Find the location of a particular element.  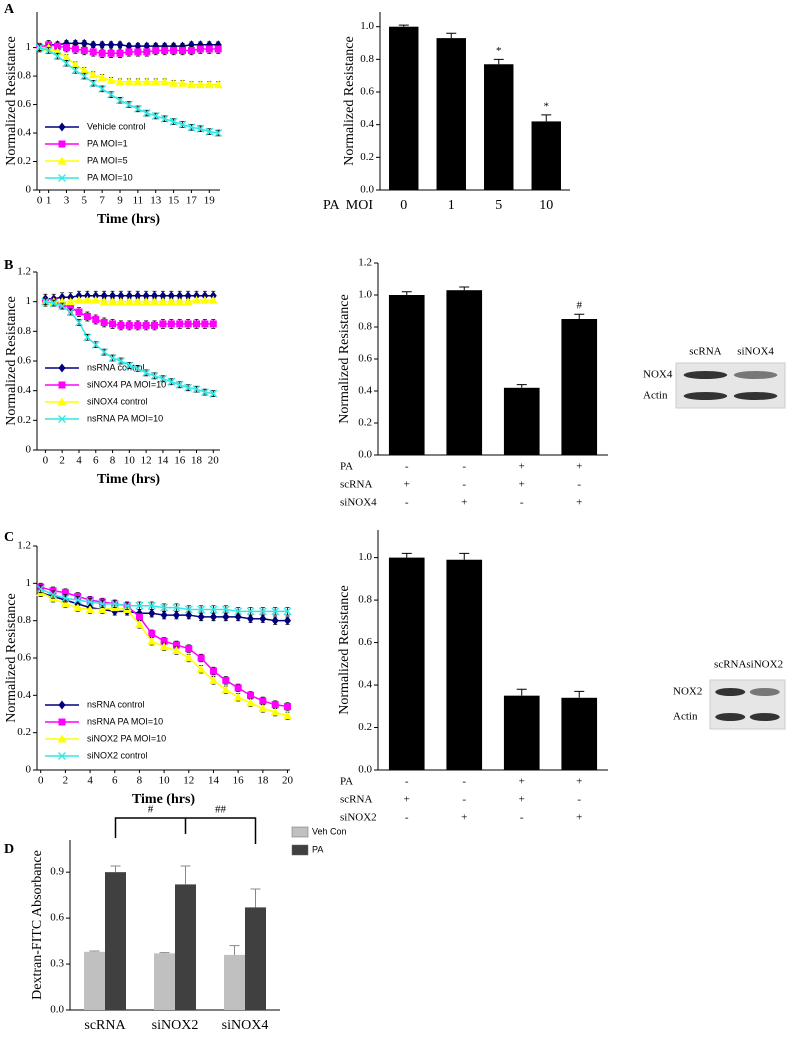

condition-name: siNOX4 is located at coordinates (358, 503).